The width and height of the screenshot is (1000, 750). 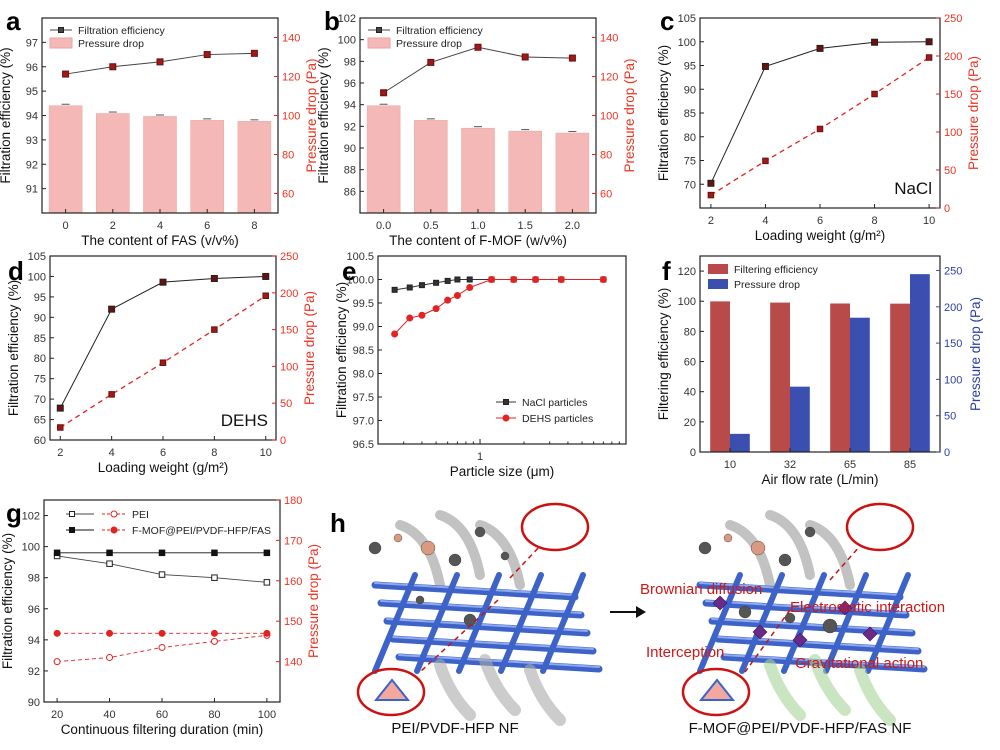 What do you see at coordinates (379, 30) in the screenshot?
I see `b-legend-marker` at bounding box center [379, 30].